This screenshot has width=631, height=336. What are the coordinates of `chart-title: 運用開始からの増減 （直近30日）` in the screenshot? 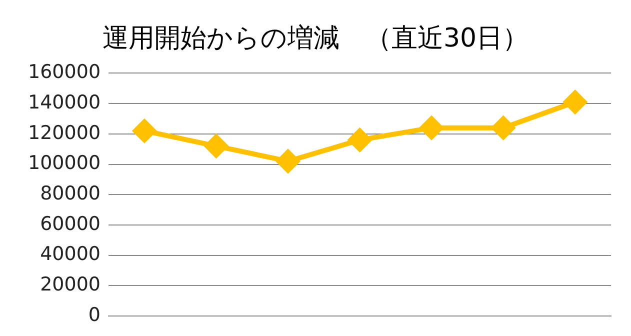 It's located at (315, 38).